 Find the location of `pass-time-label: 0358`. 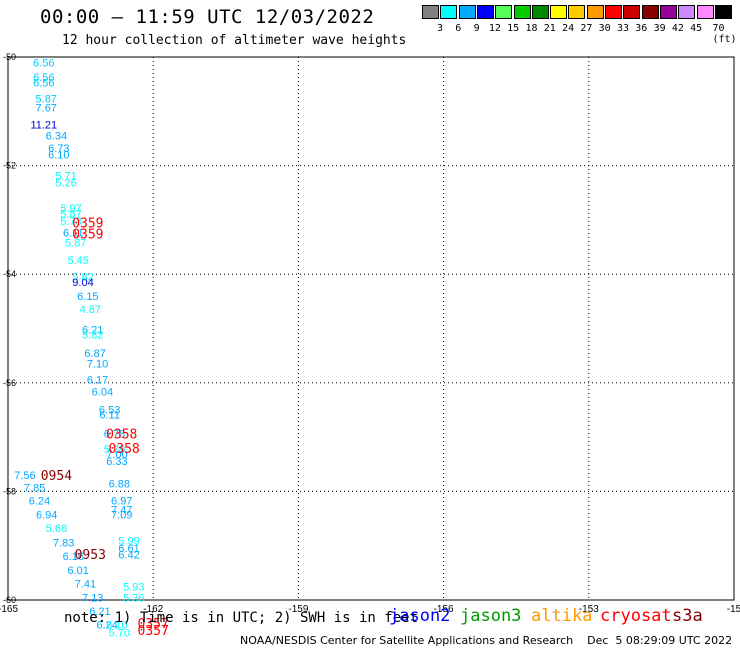

pass-time-label: 0358 is located at coordinates (124, 449).